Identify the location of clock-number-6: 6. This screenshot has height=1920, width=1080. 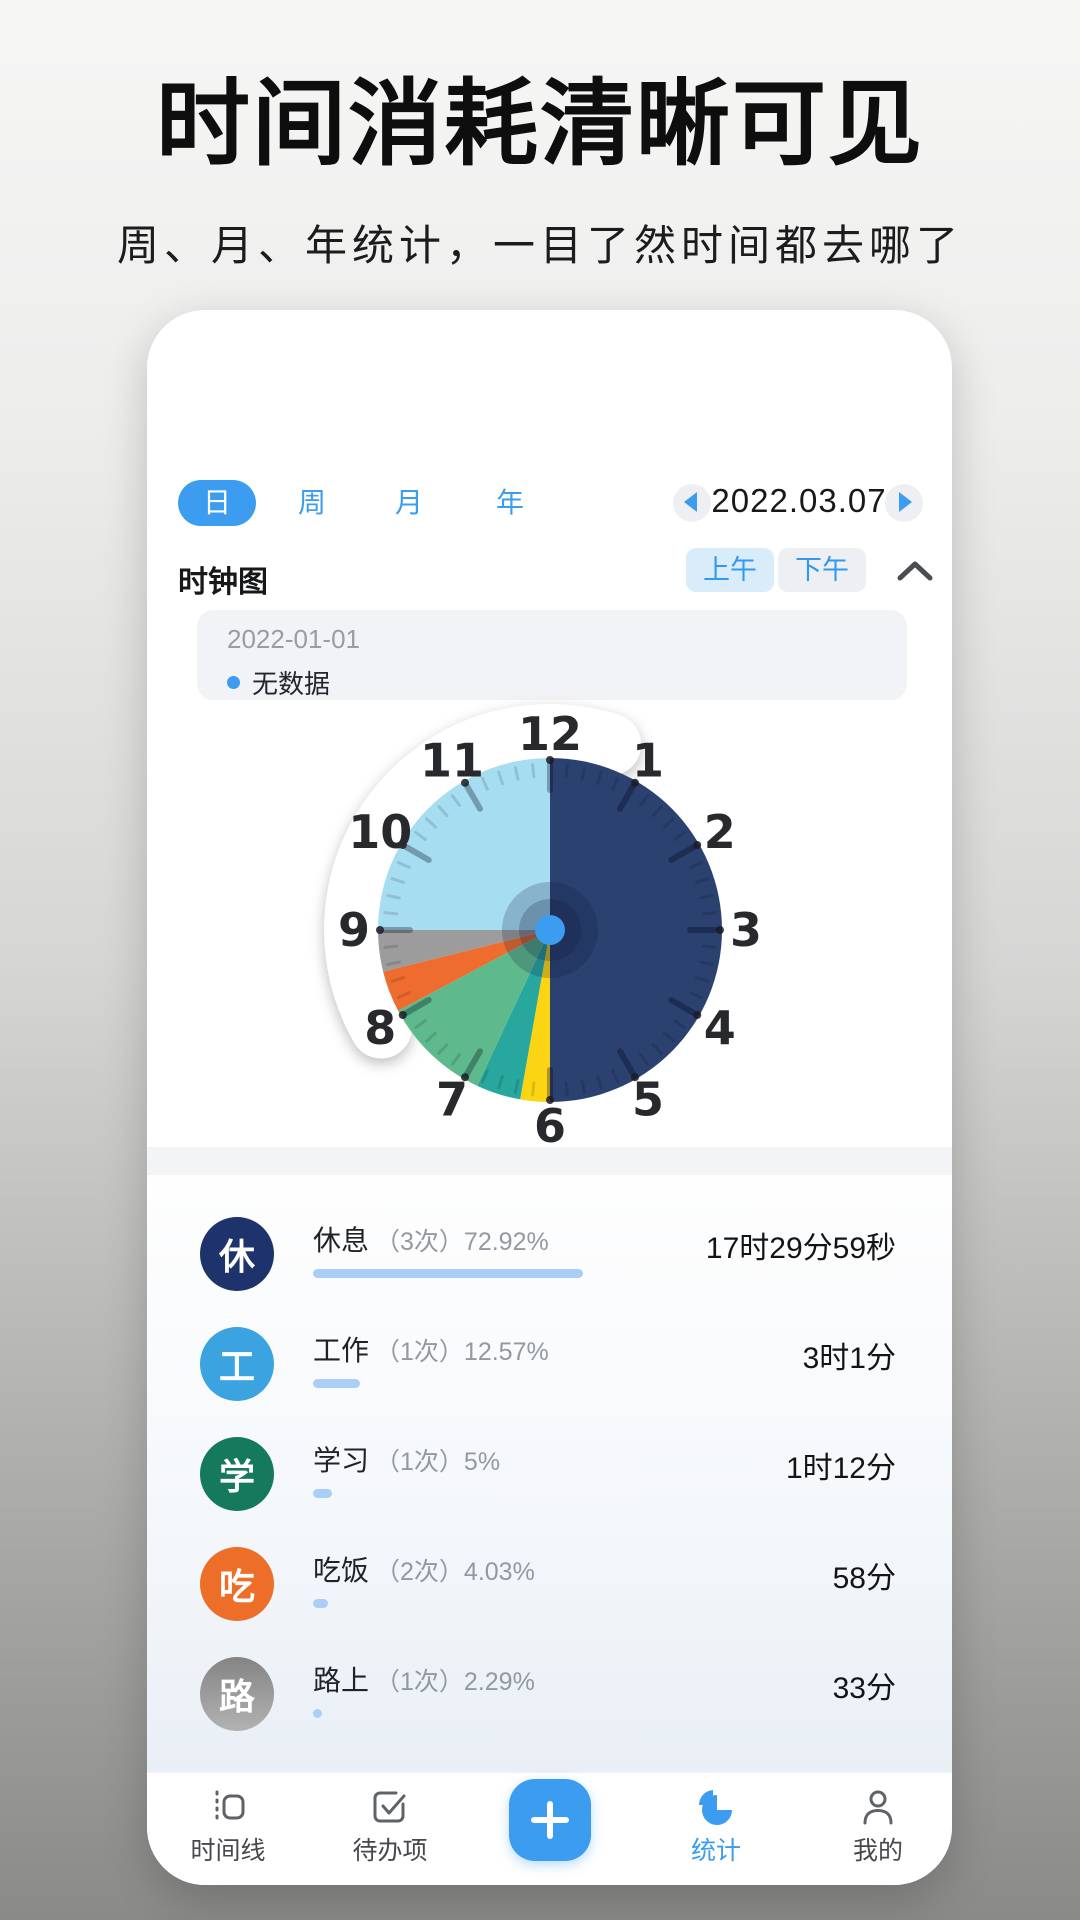
(550, 1126).